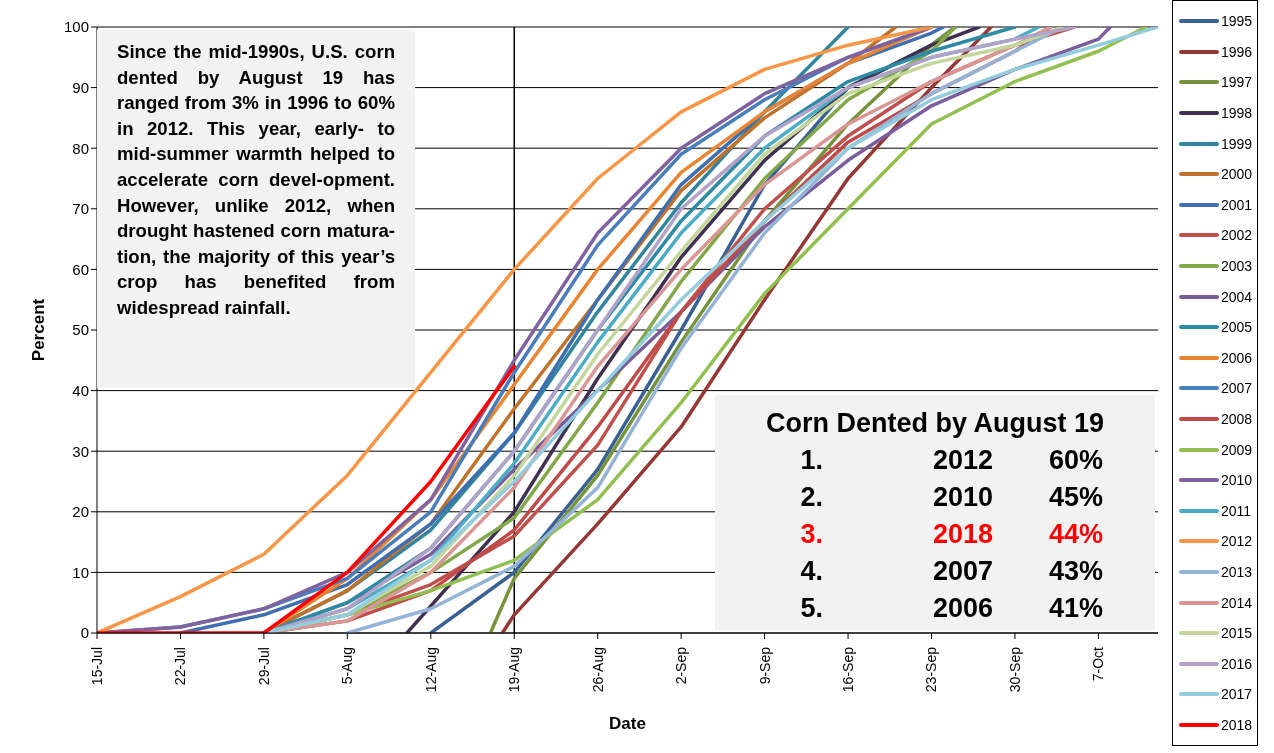 The height and width of the screenshot is (753, 1274). Describe the element at coordinates (951, 460) in the screenshot. I see `text: 1. 2012 60%` at that location.